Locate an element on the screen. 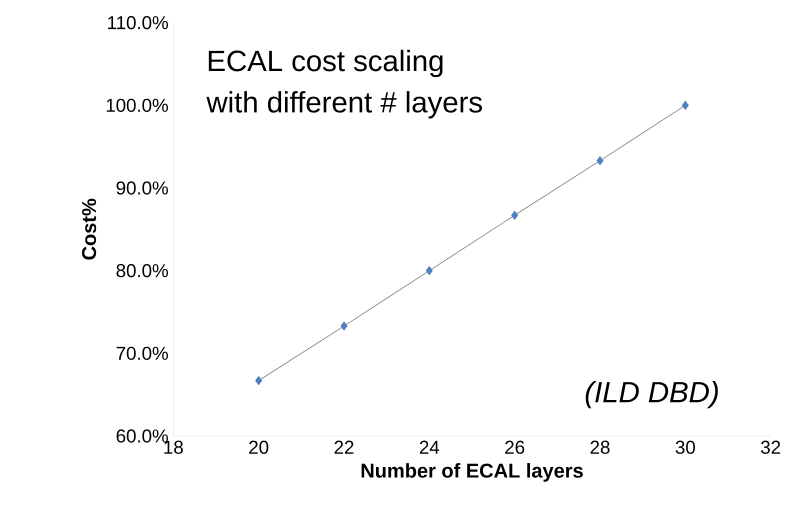  y-tick-label: 80.0% is located at coordinates (142, 271).